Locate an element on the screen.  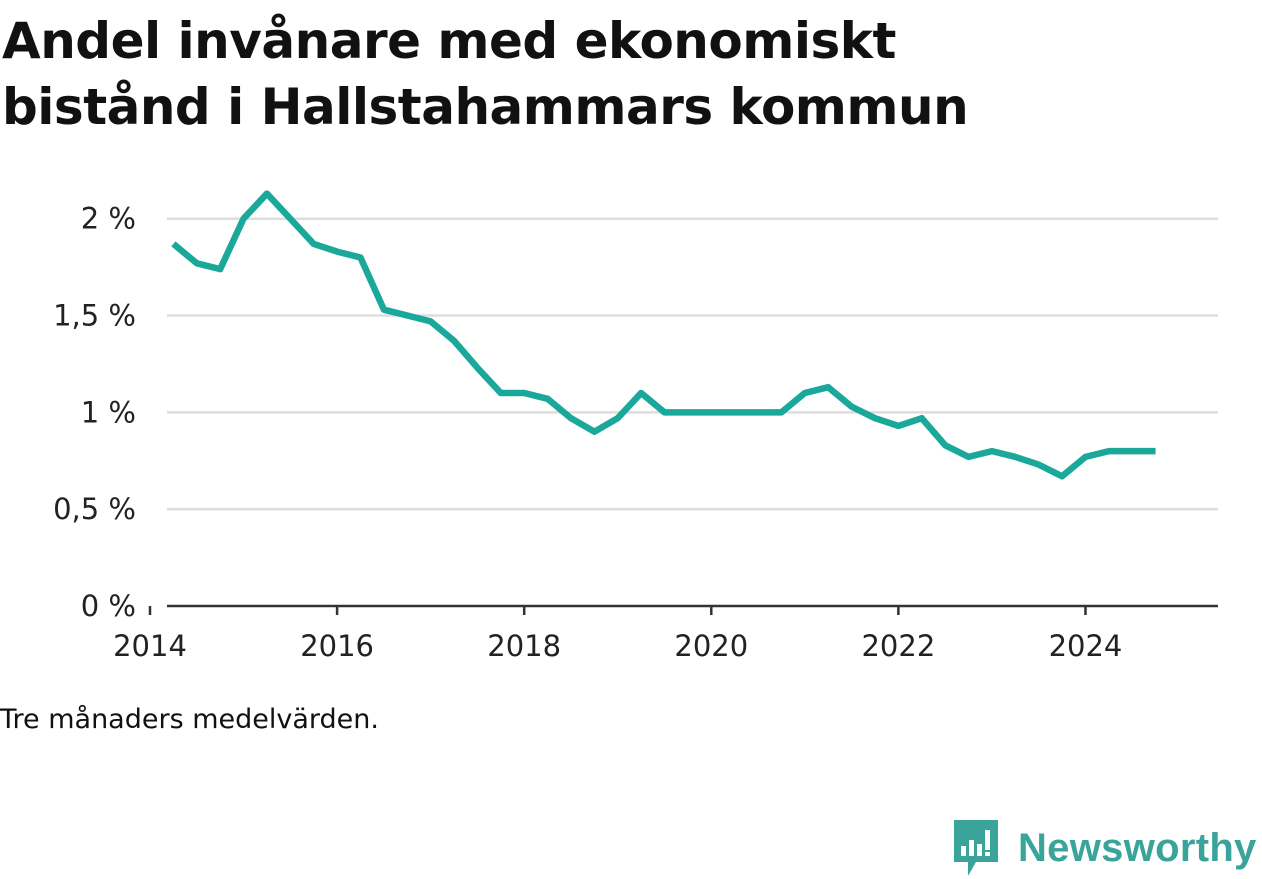
x-tick-label: 2020 is located at coordinates (711, 646).